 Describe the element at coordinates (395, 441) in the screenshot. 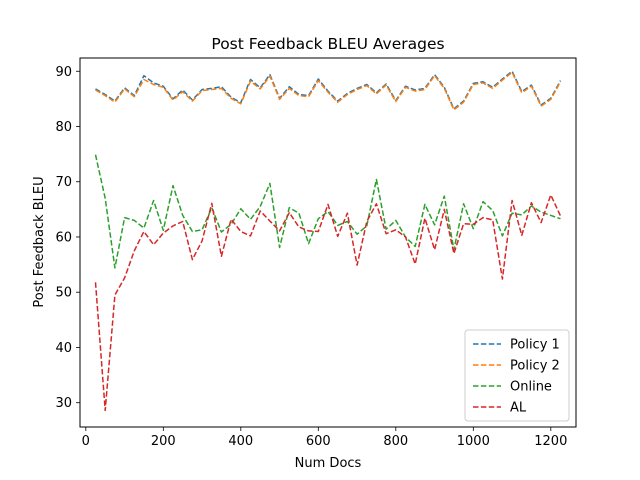

I see `x-tick-label: 800` at that location.